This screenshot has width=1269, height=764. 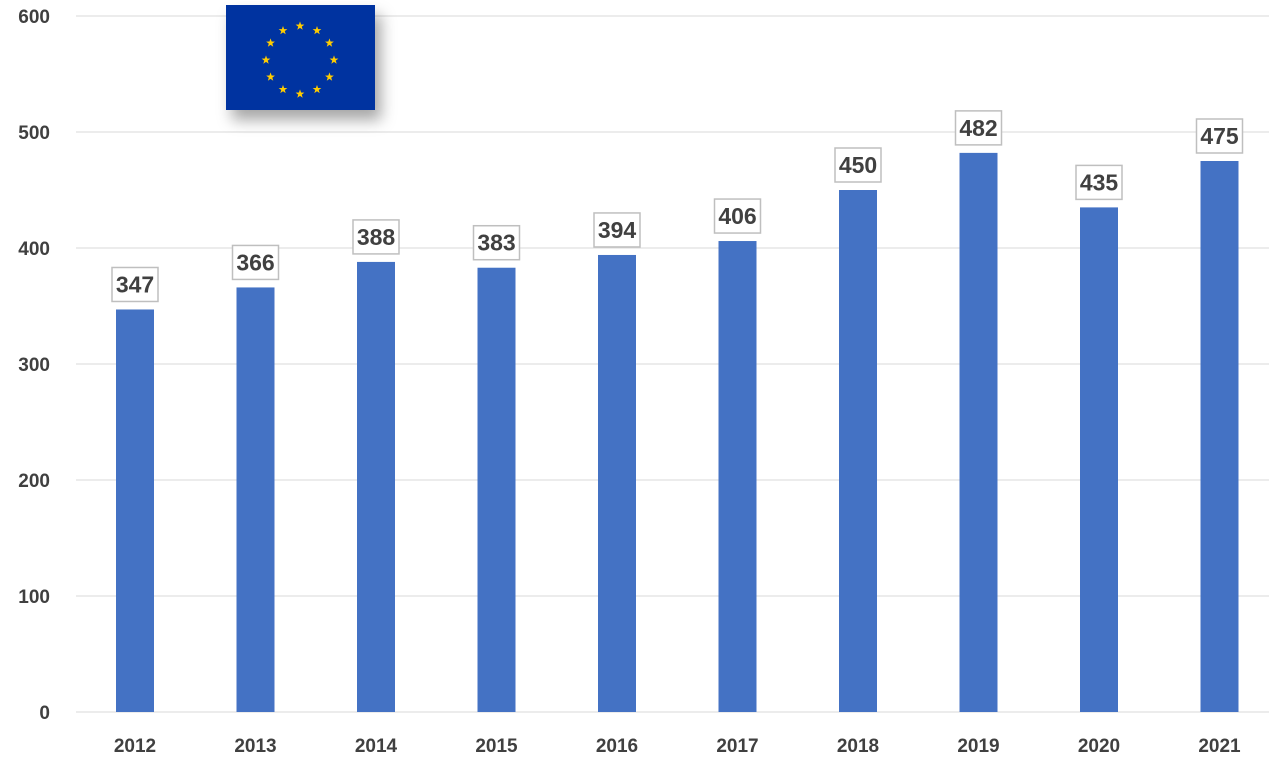 I want to click on data-label: 482, so click(x=978, y=128).